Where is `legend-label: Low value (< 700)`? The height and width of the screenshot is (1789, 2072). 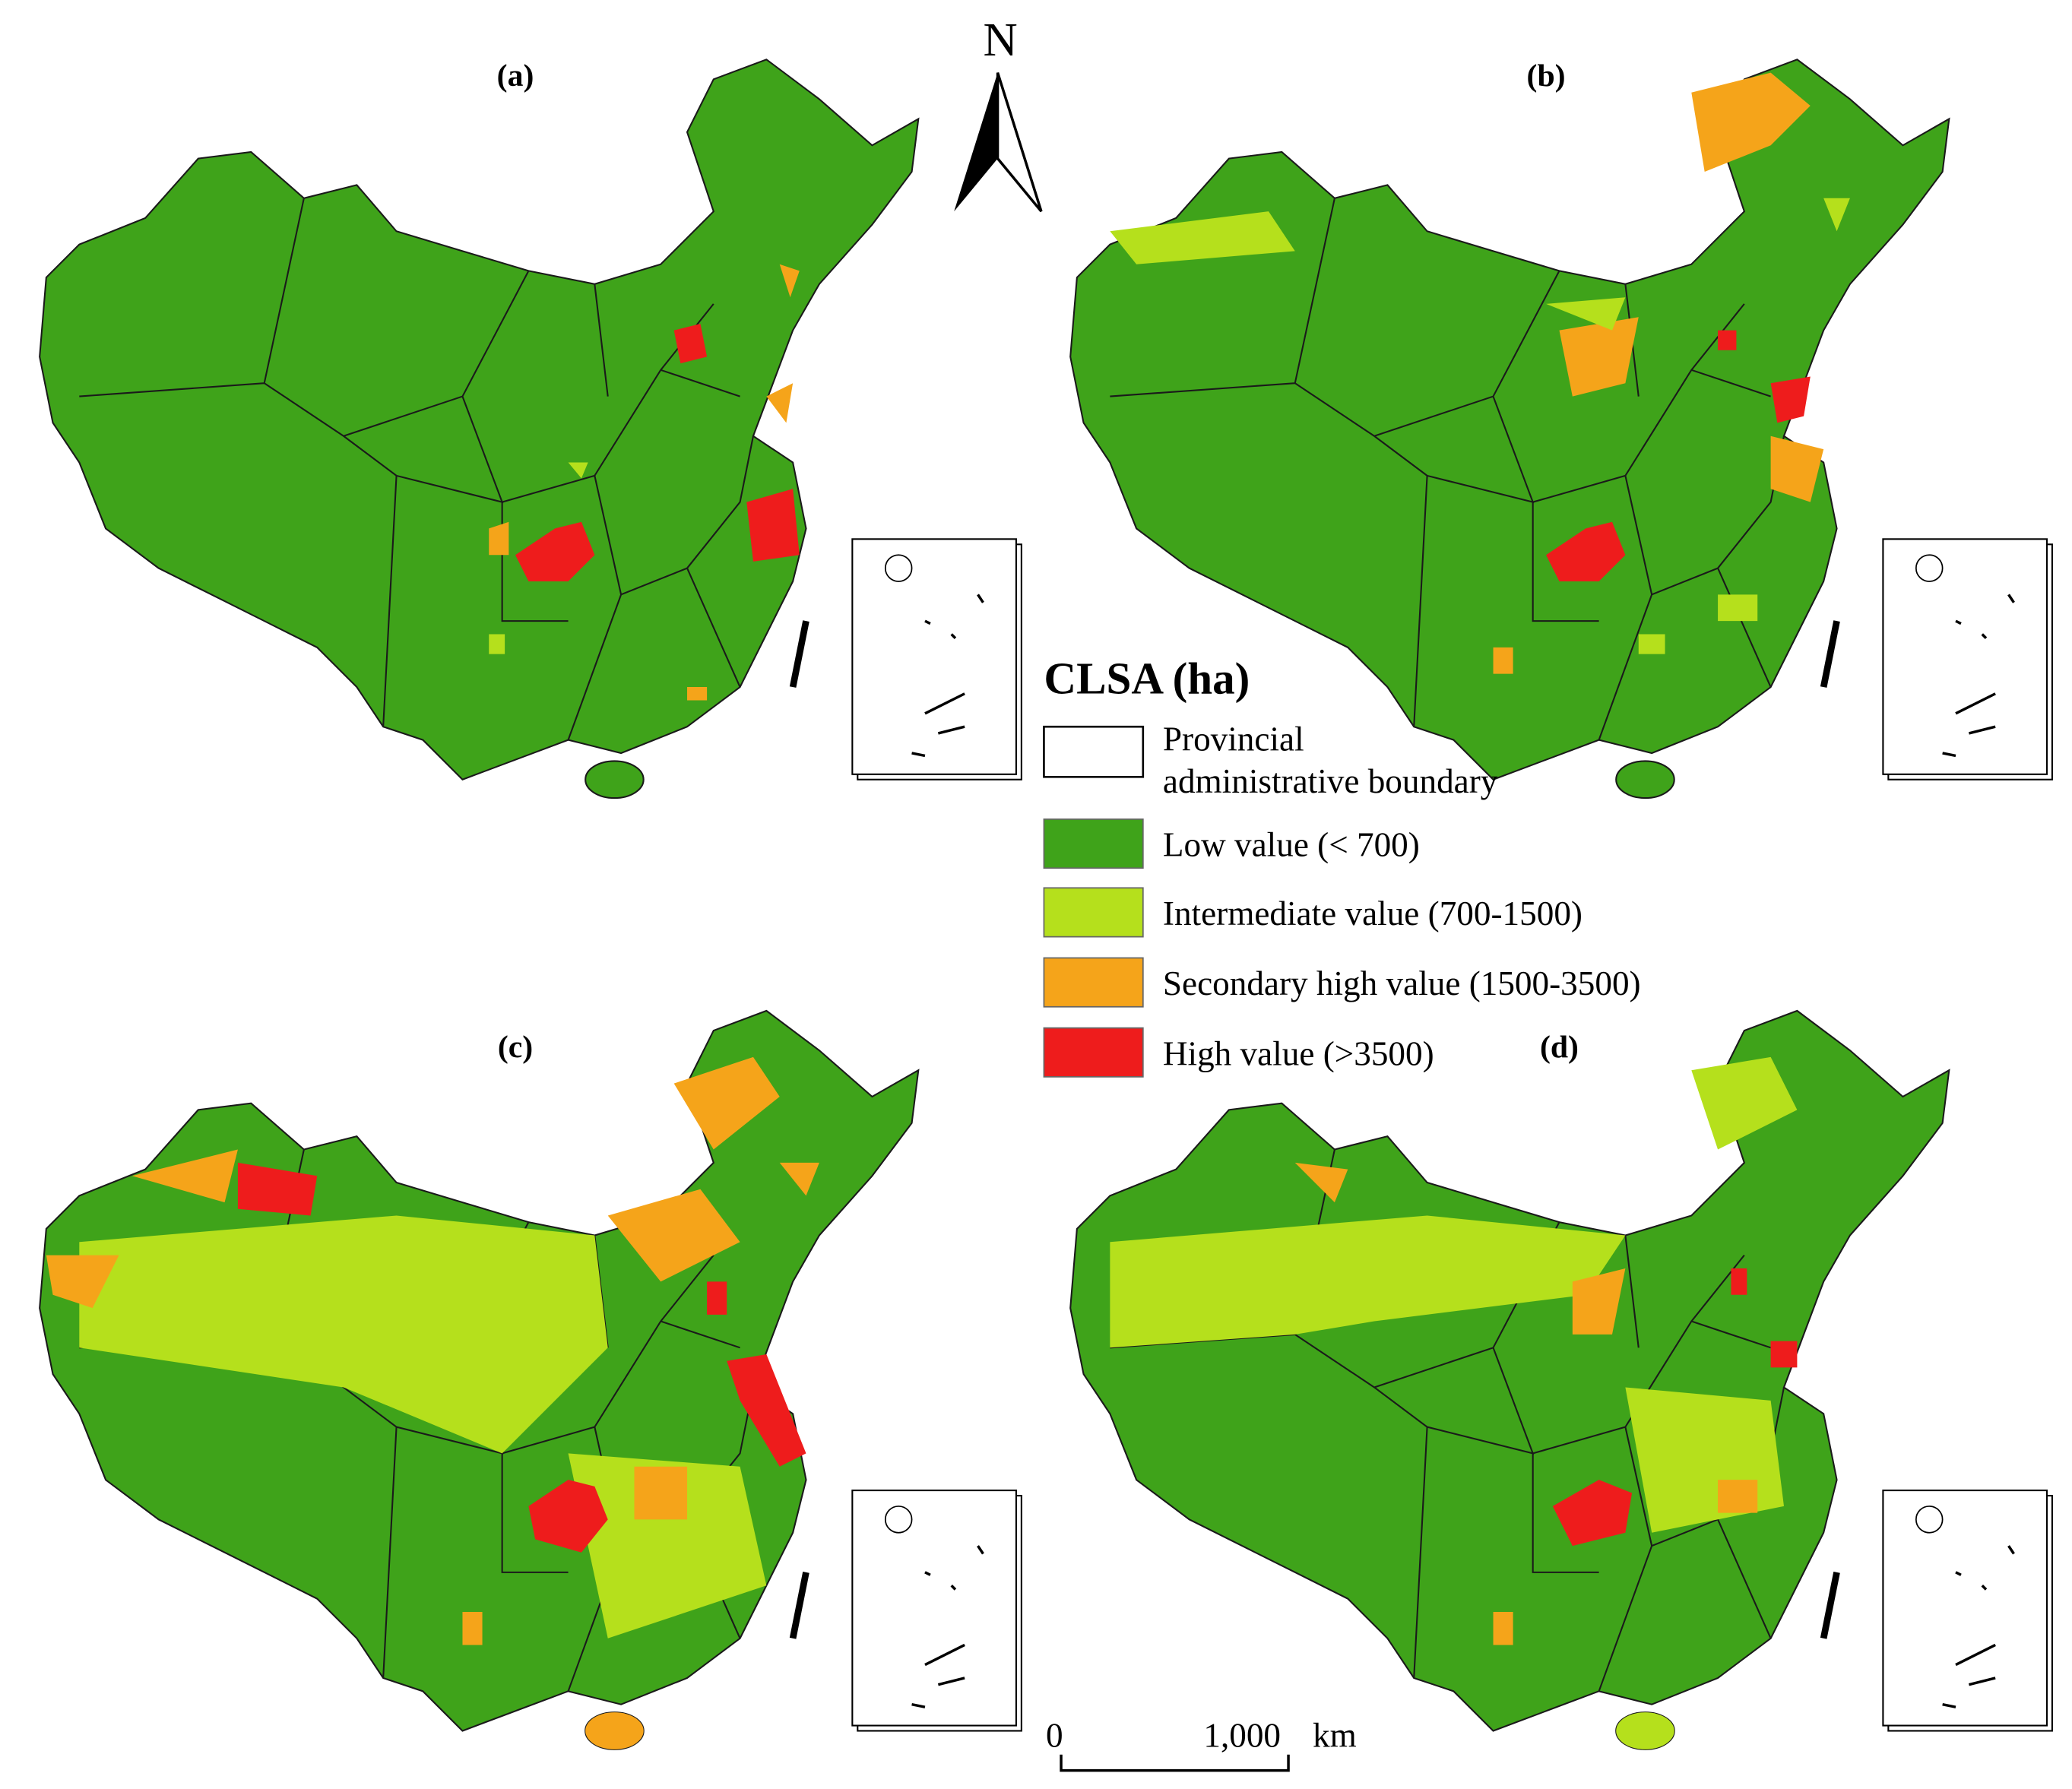 legend-label: Low value (< 700) is located at coordinates (1291, 845).